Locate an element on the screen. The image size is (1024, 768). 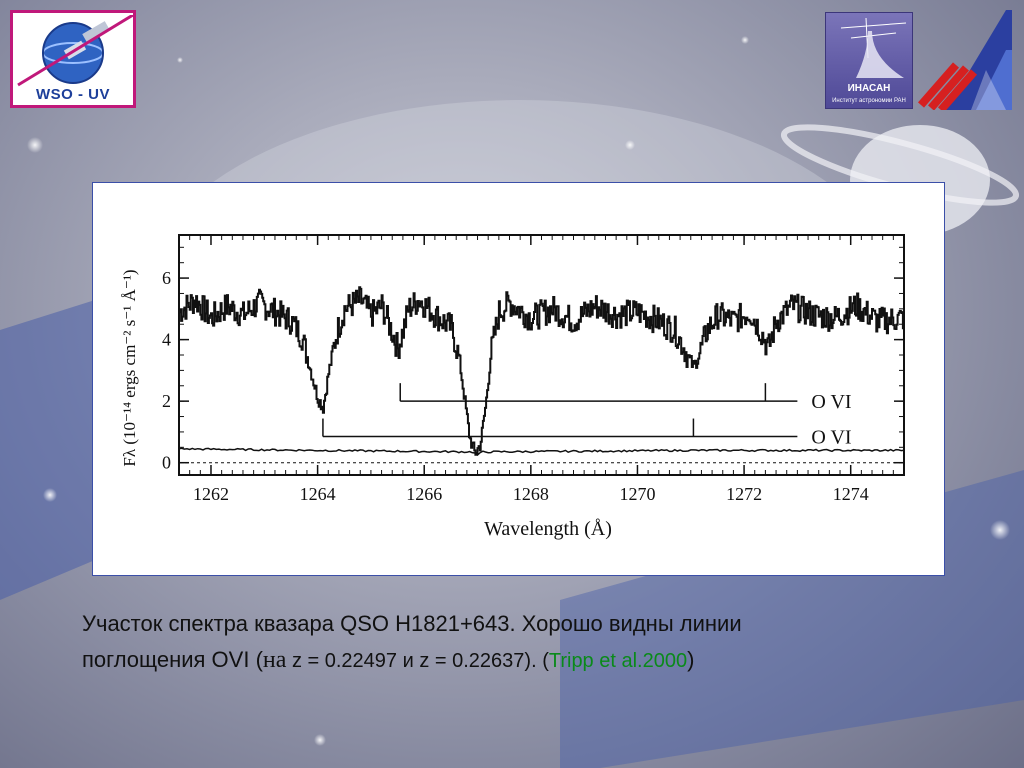
y-tick-label: 2 is located at coordinates (166, 401).